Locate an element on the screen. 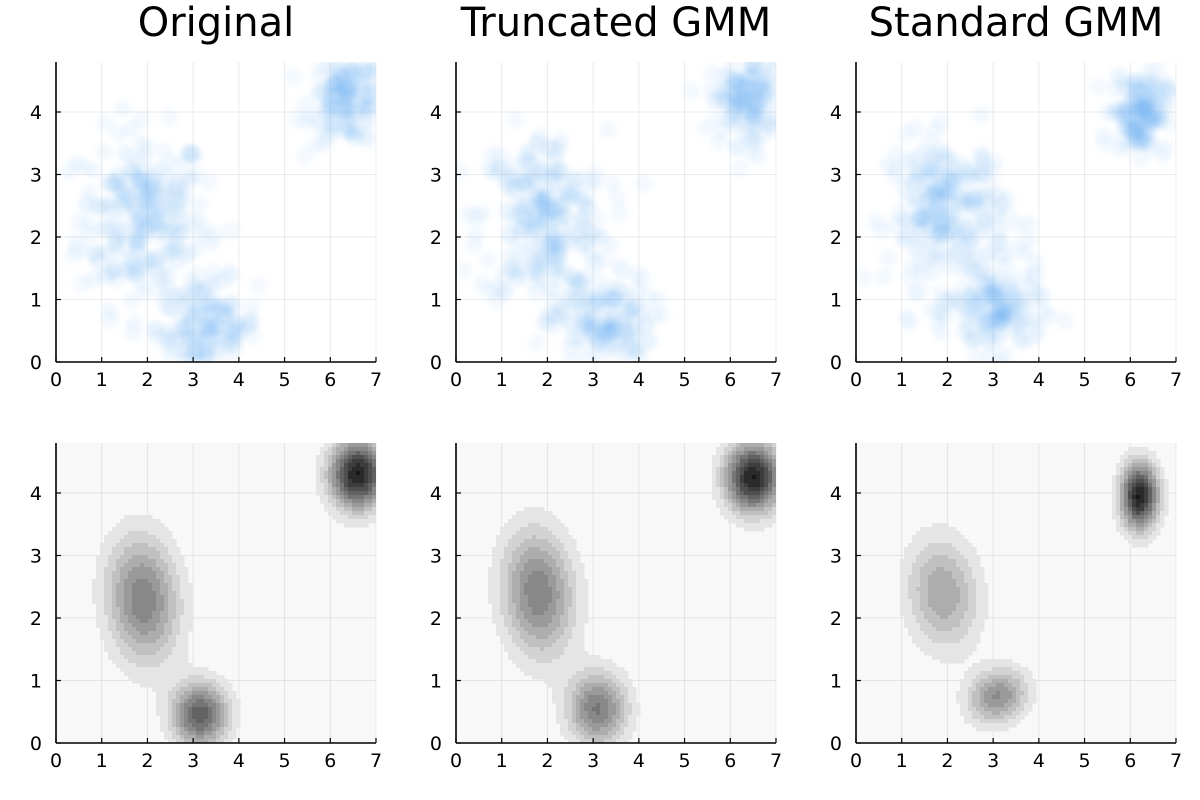  x-tick-label: 3 is located at coordinates (193, 761).